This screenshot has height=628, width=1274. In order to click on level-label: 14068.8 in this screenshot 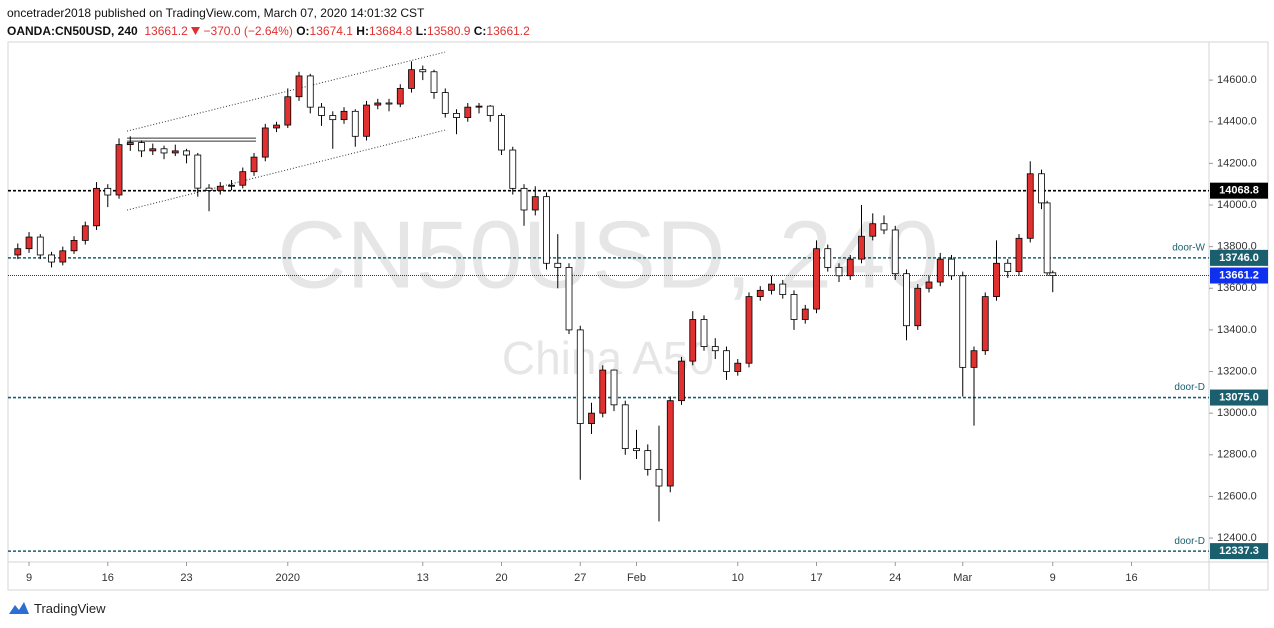, I will do `click(1239, 191)`.